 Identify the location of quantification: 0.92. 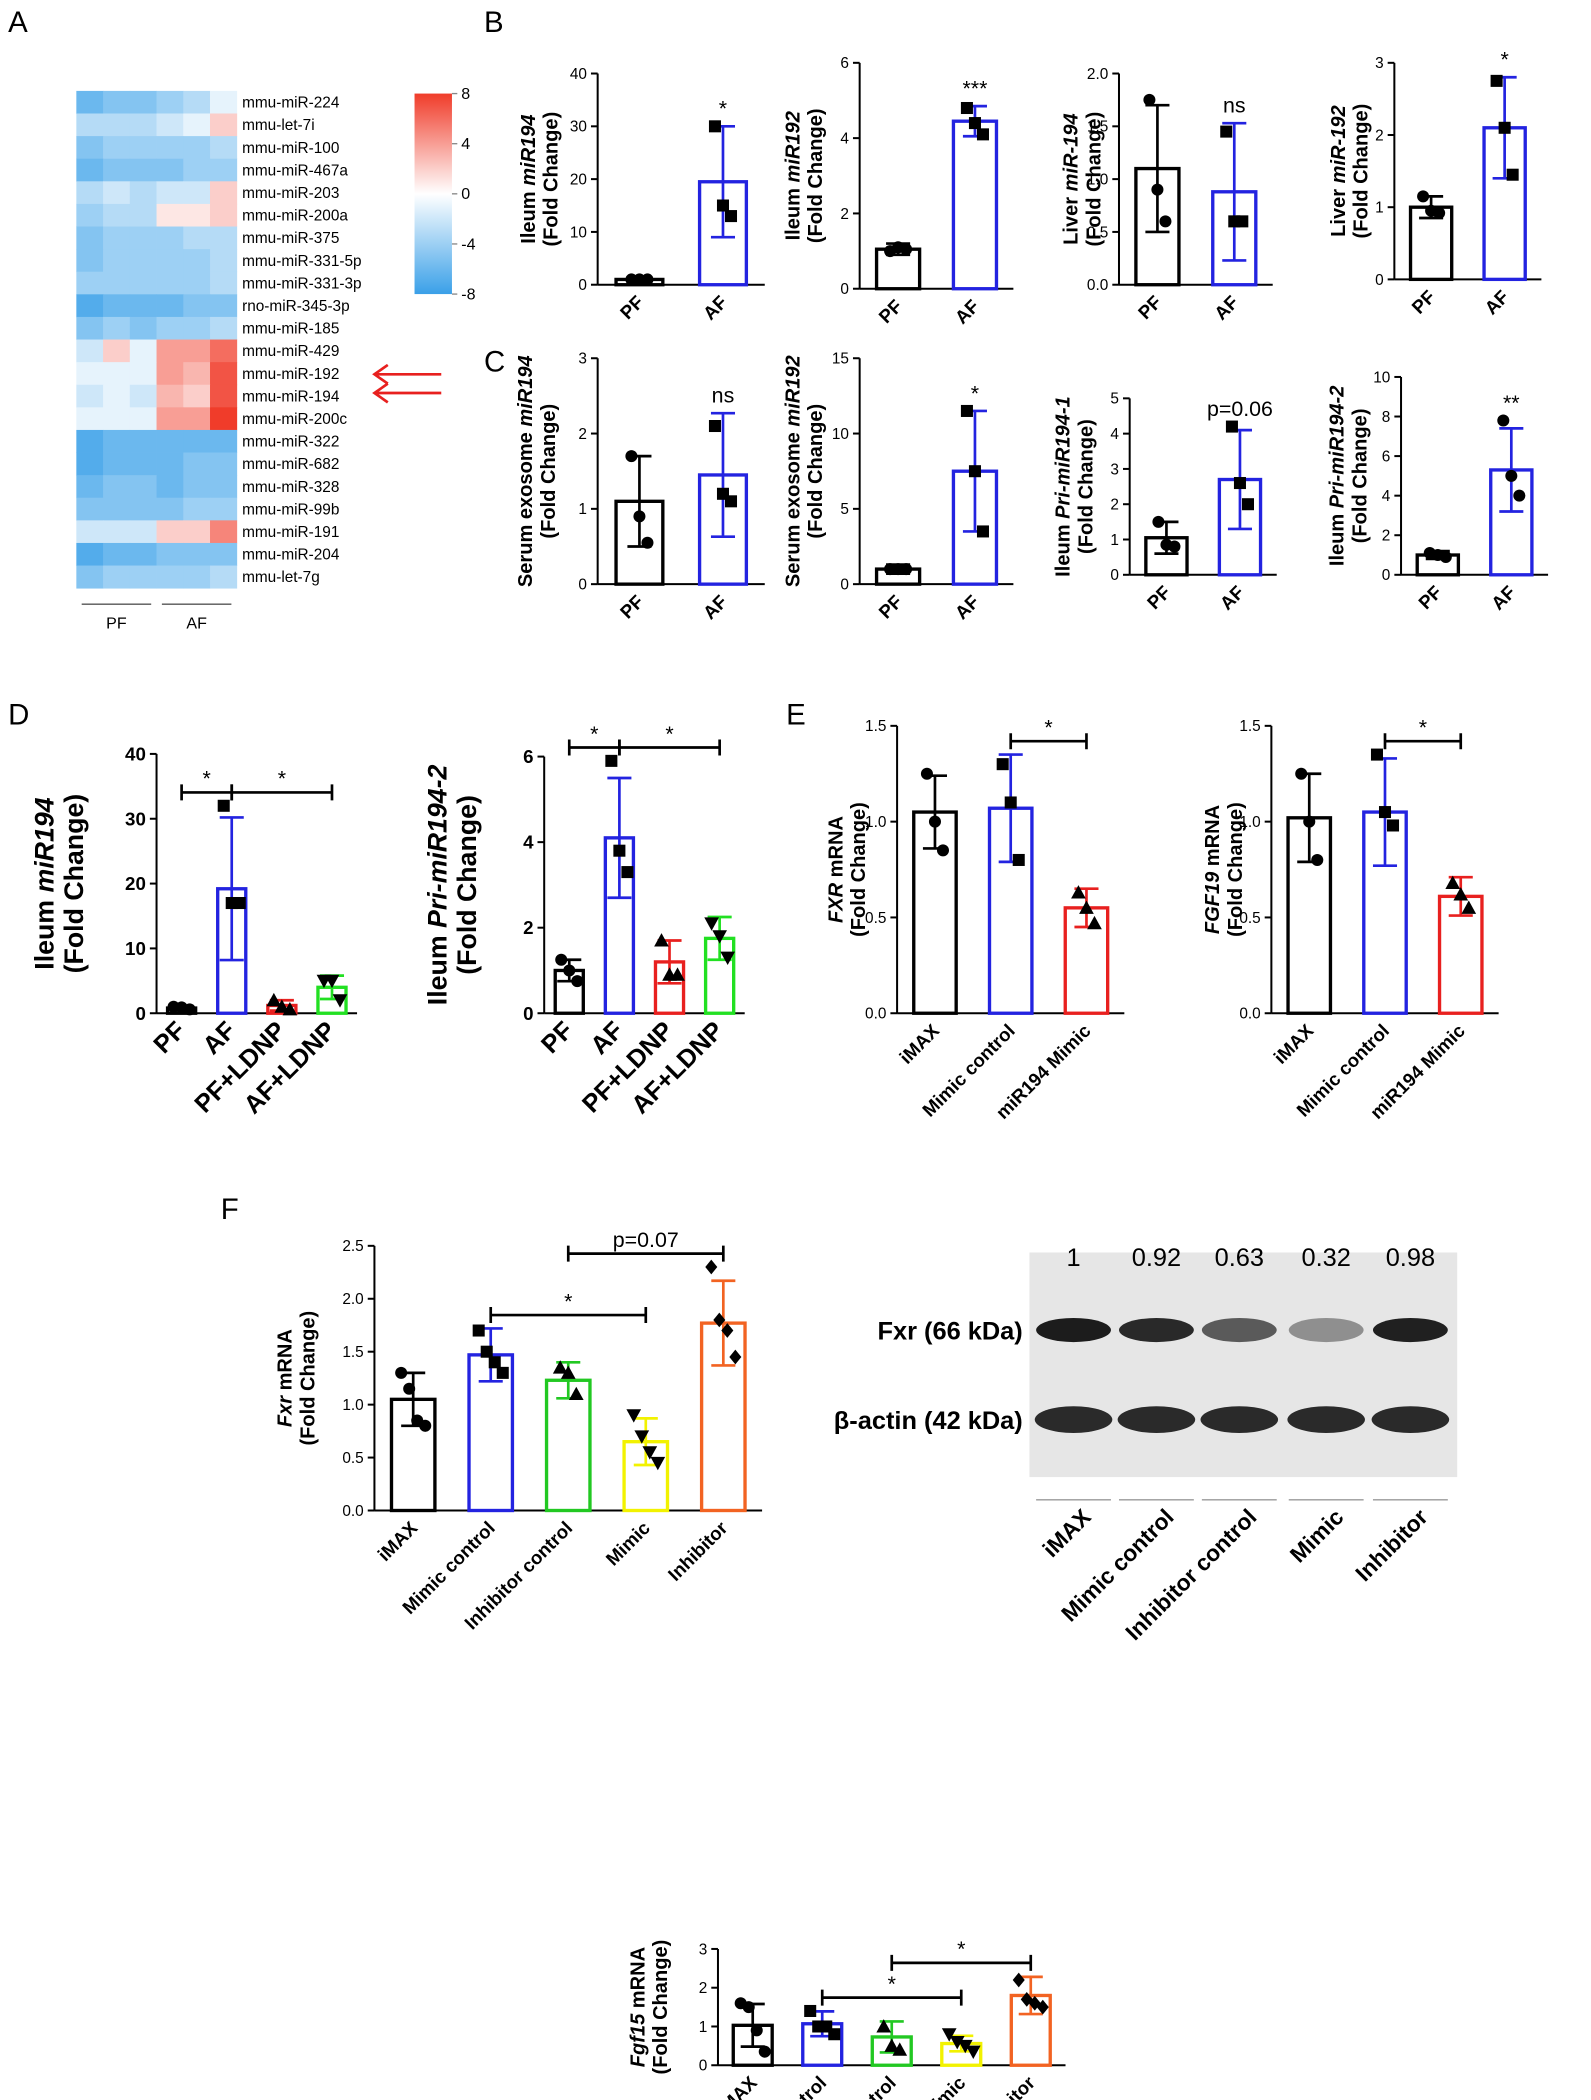
(1156, 1258).